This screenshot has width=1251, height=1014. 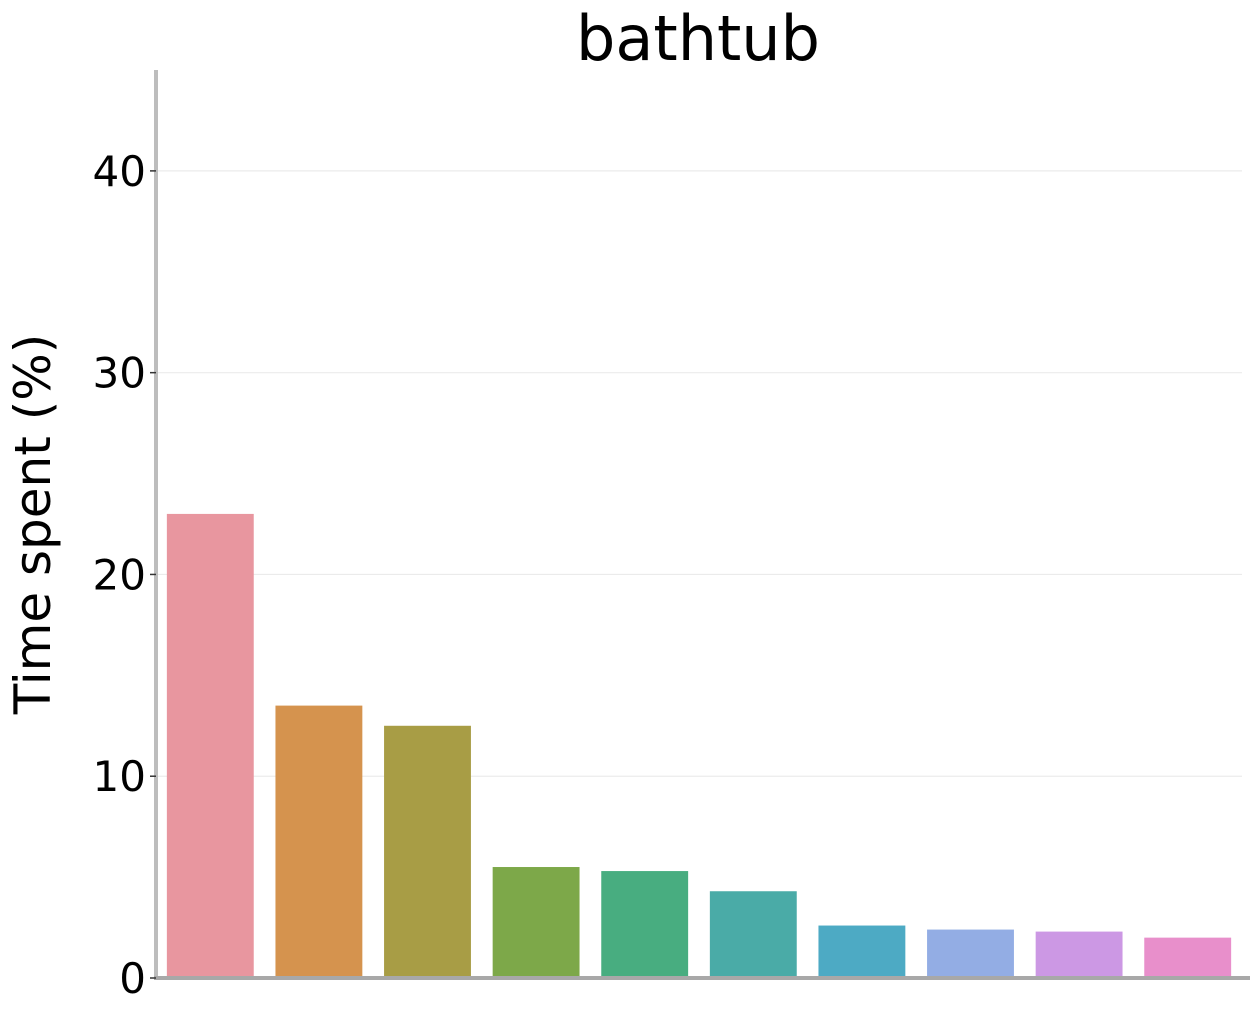 What do you see at coordinates (132, 978) in the screenshot?
I see `y-tick-label-0: 0` at bounding box center [132, 978].